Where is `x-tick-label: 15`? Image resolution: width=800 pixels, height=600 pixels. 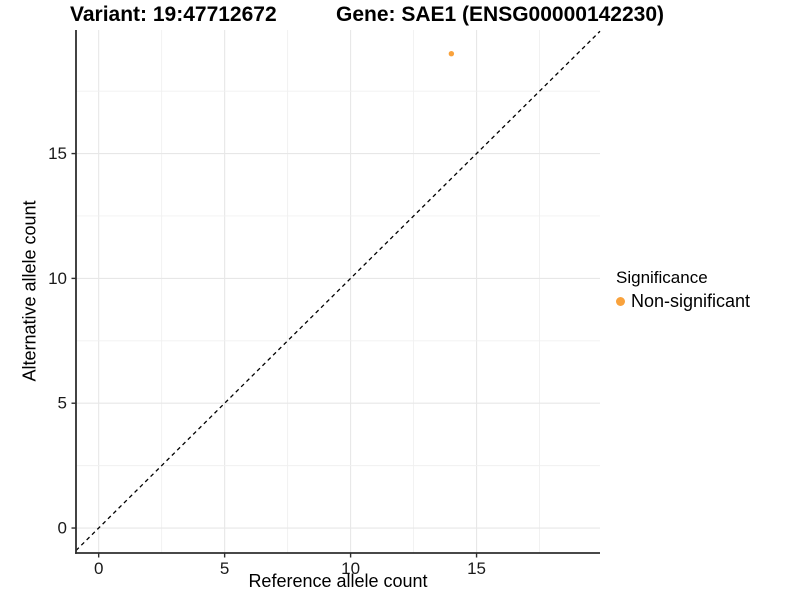
x-tick-label: 15 is located at coordinates (476, 568).